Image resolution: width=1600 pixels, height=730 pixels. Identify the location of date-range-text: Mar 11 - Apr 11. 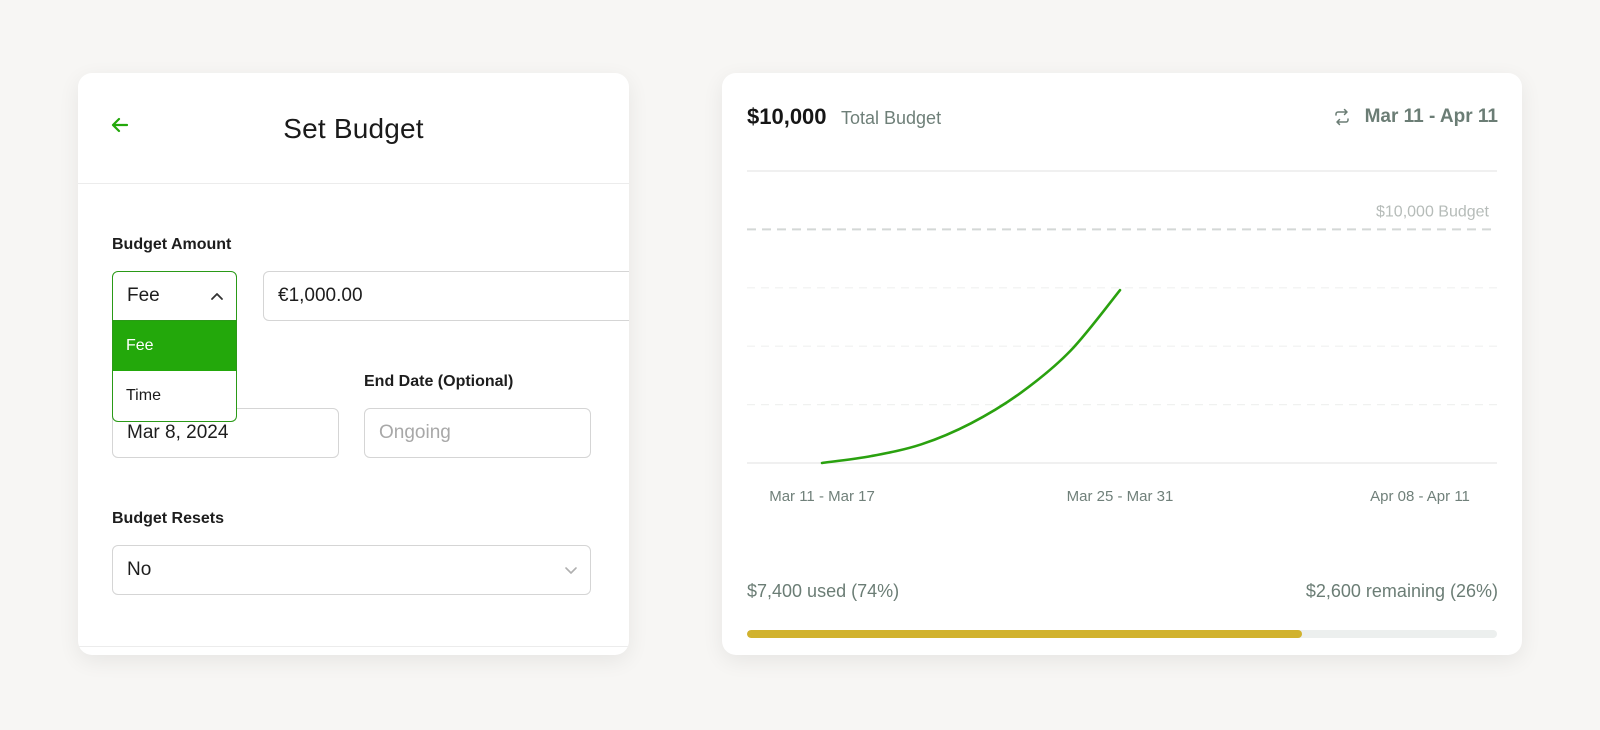
(1431, 116).